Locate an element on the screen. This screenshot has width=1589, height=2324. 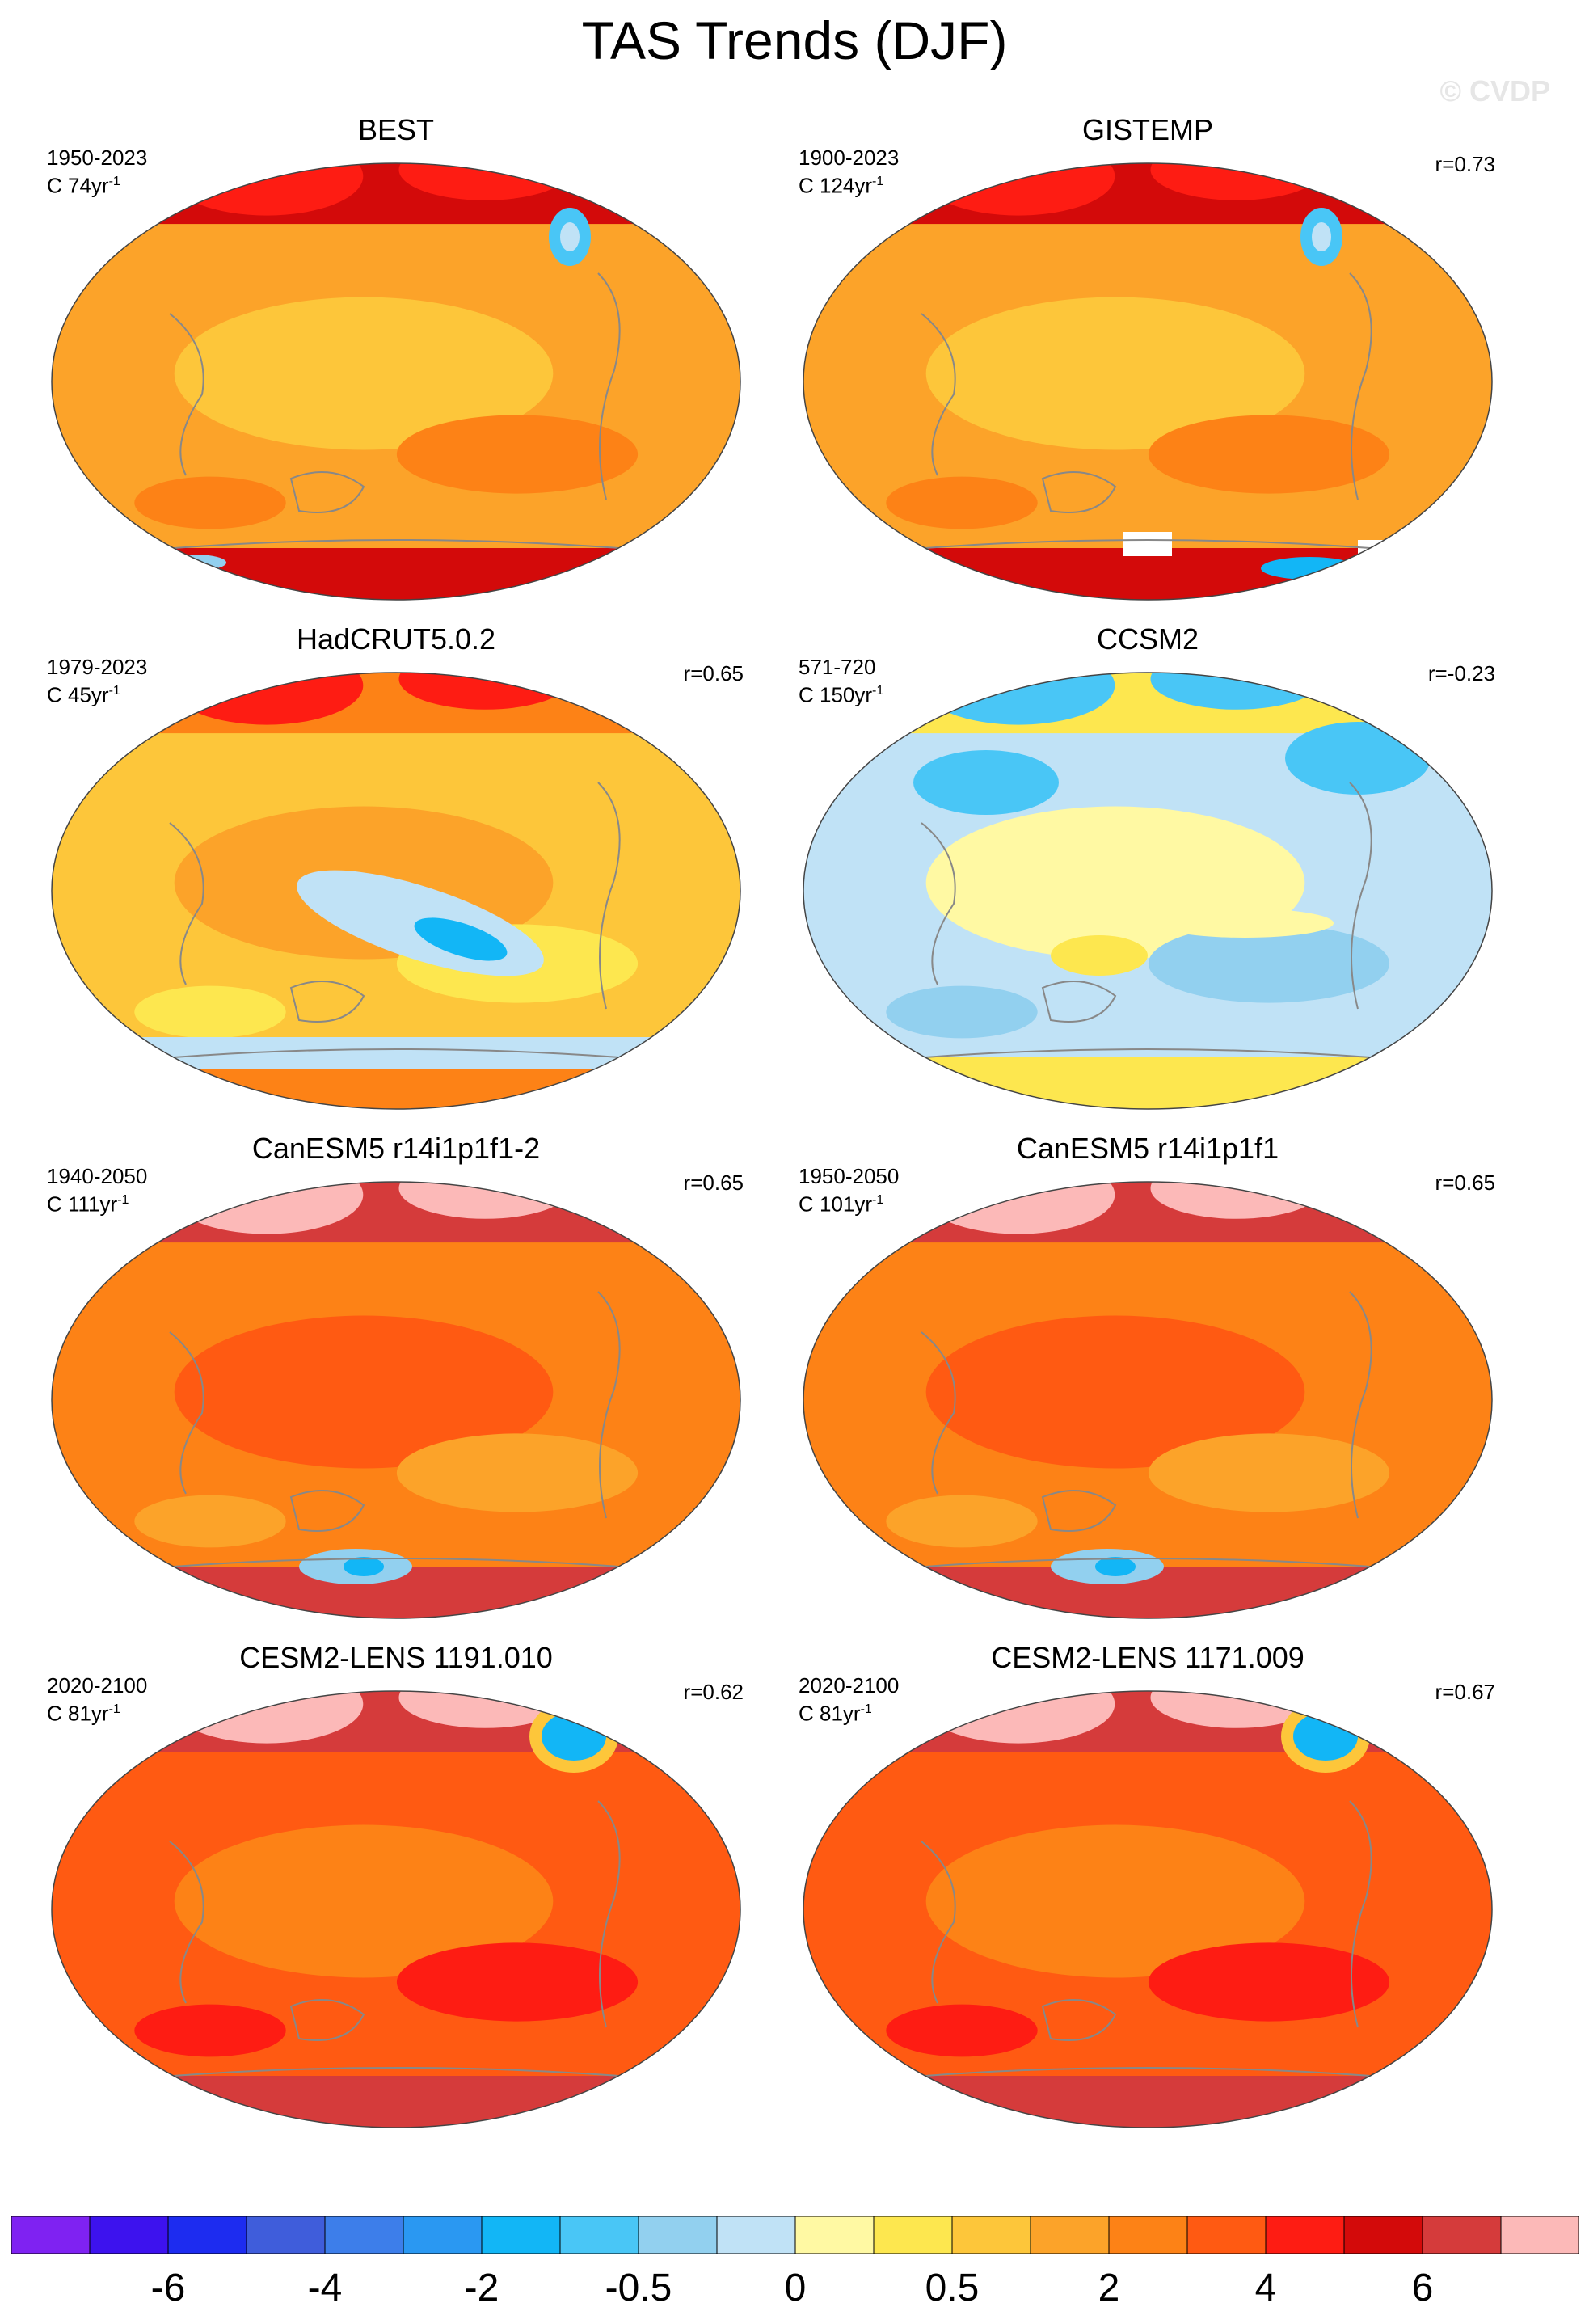
colorbar-tick-label: 6 is located at coordinates (1423, 2288).